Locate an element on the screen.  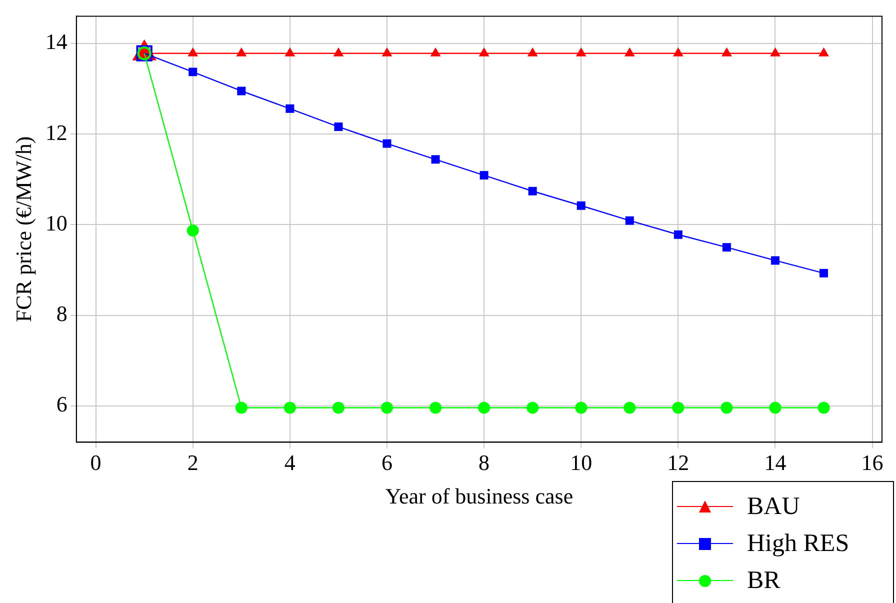
x-tick-label: 16 is located at coordinates (872, 463).